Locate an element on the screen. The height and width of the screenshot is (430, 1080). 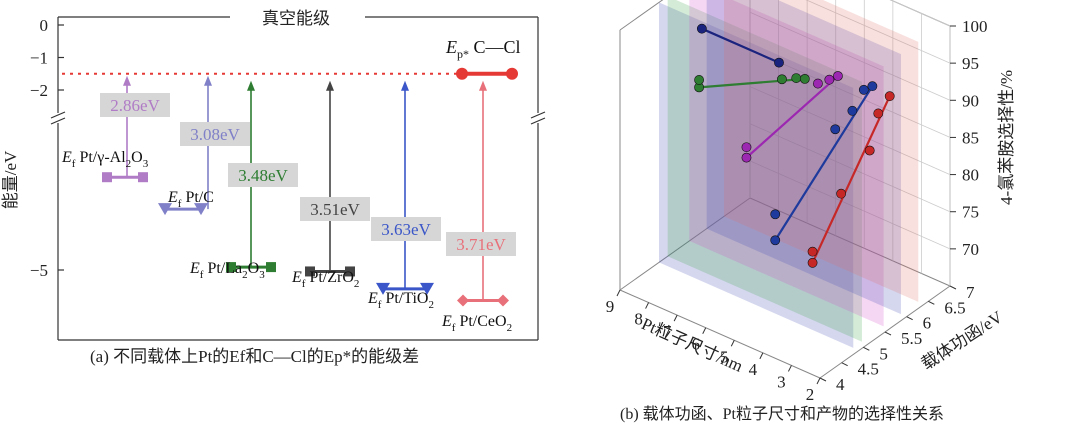
caption-a: (a) 不同载体上Pt的Ef和C—Cl的Ep*的能级差 is located at coordinates (255, 356).